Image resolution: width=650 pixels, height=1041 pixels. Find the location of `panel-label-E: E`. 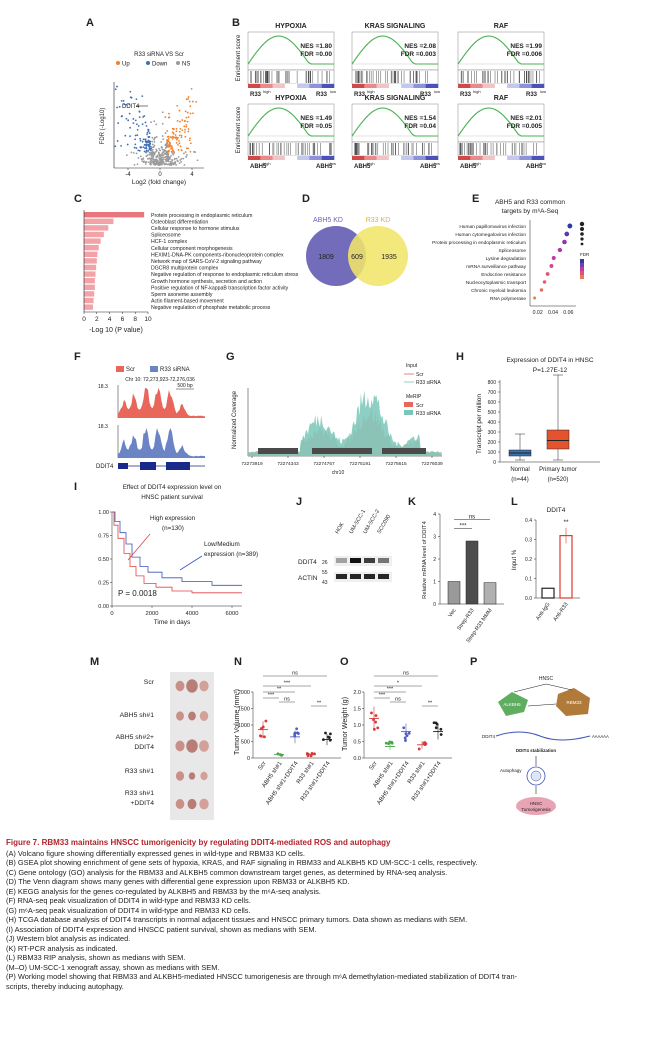

panel-label-E: E is located at coordinates (475, 199).